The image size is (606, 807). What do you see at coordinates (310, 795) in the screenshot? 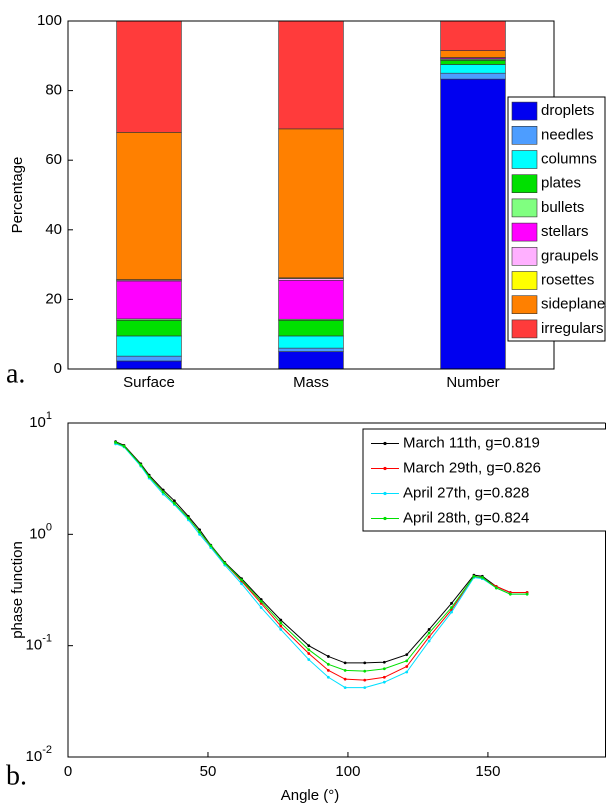
I see `x-axis-label: Angle (°)` at bounding box center [310, 795].